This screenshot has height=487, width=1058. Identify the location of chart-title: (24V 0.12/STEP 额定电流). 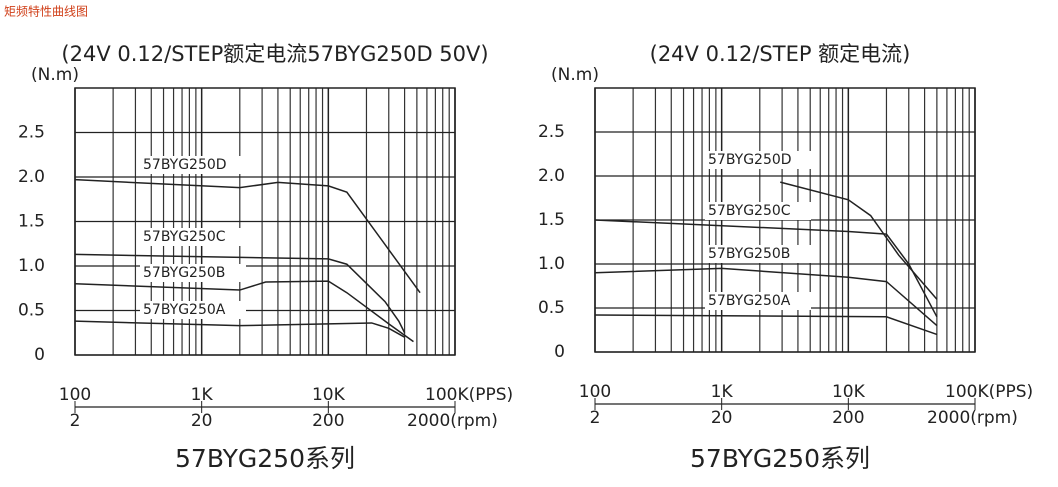
(780, 54).